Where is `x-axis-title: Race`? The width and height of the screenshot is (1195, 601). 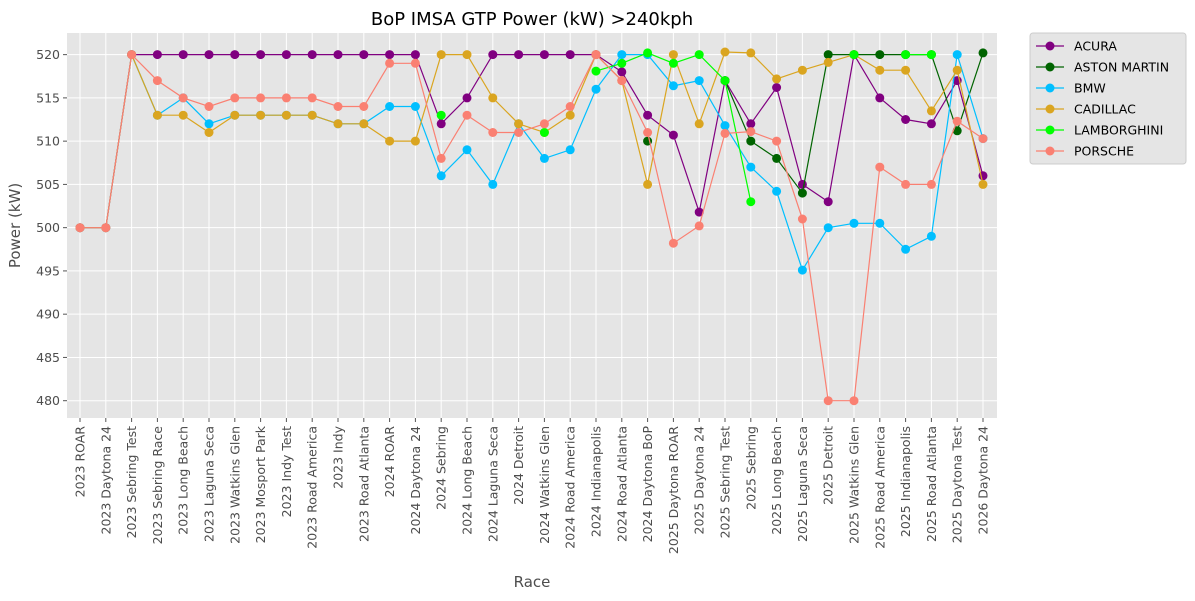
x-axis-title: Race is located at coordinates (532, 582).